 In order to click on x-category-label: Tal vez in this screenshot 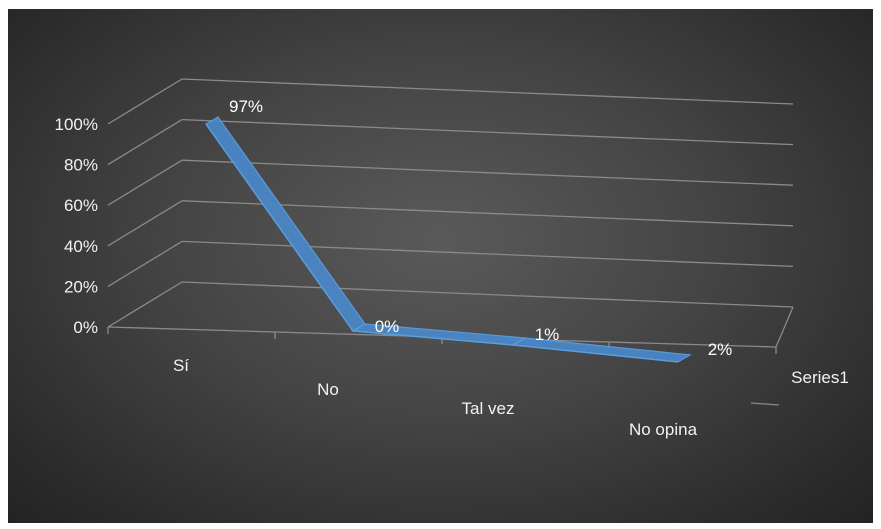, I will do `click(488, 408)`.